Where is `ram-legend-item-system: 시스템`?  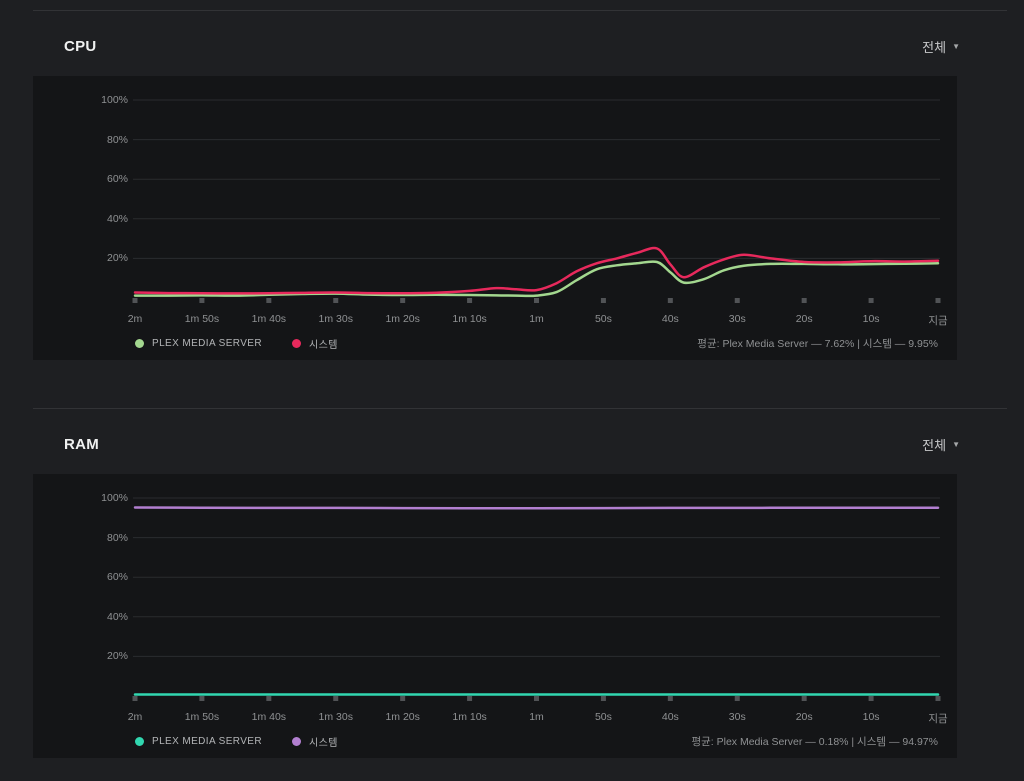
ram-legend-item-system: 시스템 is located at coordinates (315, 741).